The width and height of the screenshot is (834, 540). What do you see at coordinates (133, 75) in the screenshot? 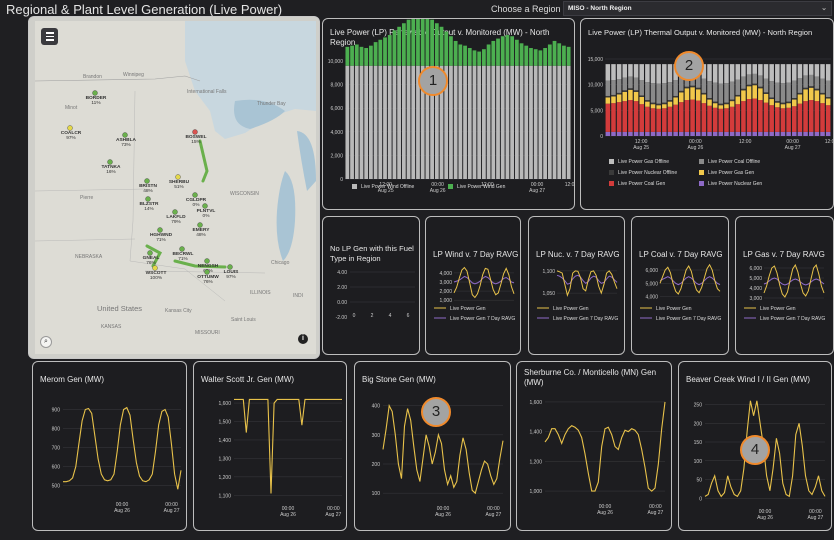
I see `map-place-label: Winnipeg` at bounding box center [133, 75].